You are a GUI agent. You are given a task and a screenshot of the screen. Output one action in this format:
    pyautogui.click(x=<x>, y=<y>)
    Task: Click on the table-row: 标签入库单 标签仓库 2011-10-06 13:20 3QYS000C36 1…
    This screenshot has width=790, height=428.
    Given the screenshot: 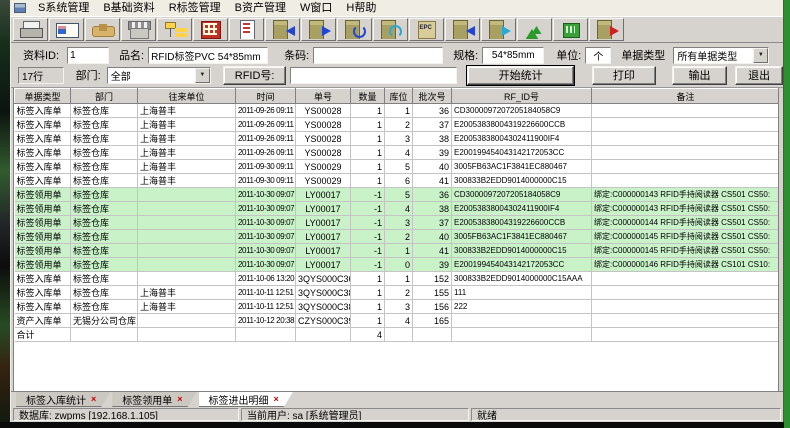 What is the action you would take?
    pyautogui.click(x=396, y=278)
    